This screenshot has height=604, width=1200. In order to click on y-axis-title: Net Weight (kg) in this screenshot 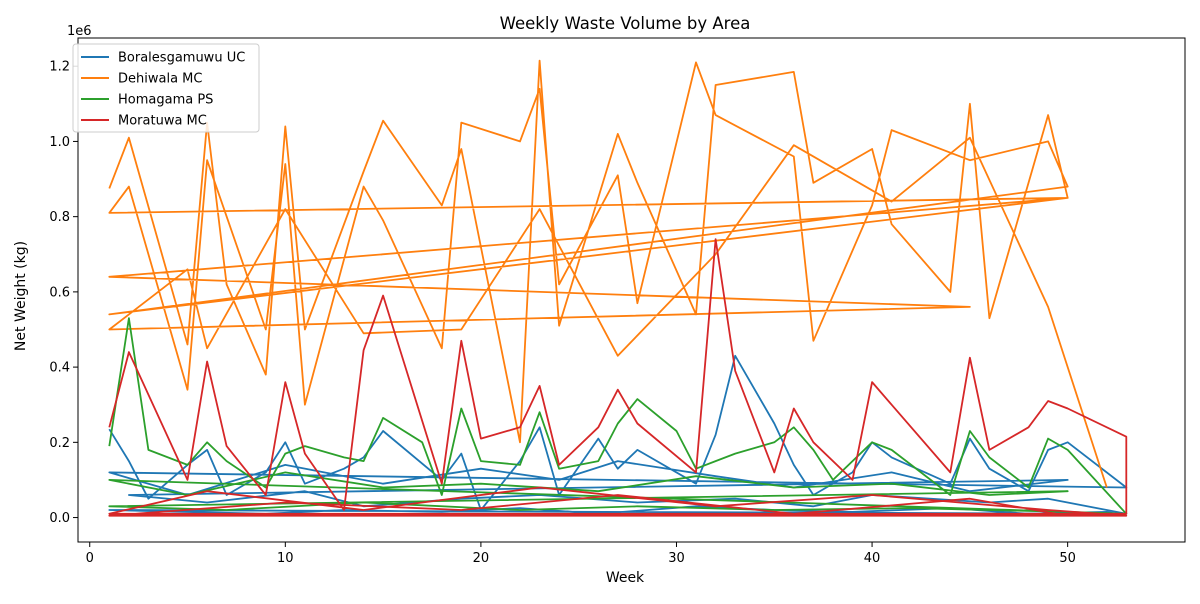, I will do `click(21, 296)`.